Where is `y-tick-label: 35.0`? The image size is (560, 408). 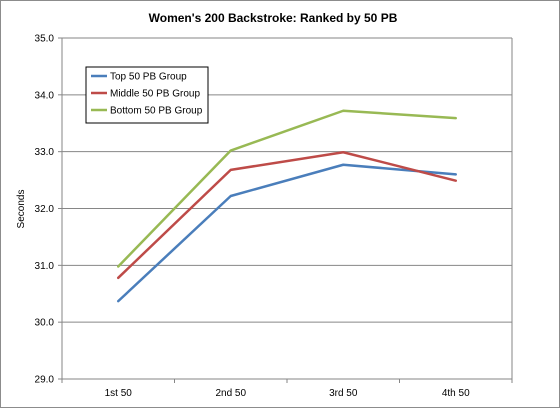
y-tick-label: 35.0 is located at coordinates (45, 39).